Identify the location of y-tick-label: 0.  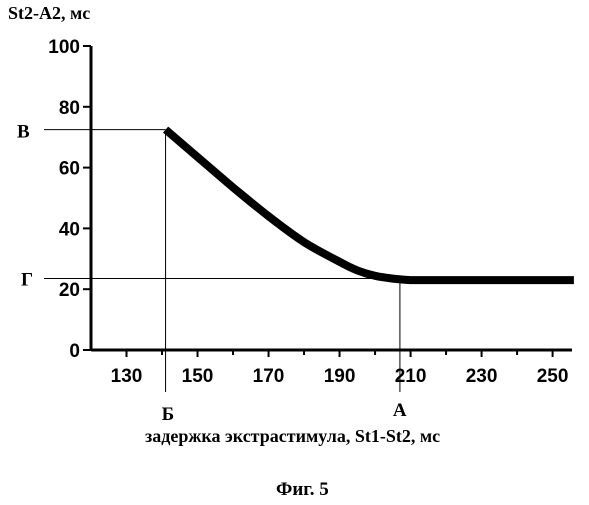
(74, 351).